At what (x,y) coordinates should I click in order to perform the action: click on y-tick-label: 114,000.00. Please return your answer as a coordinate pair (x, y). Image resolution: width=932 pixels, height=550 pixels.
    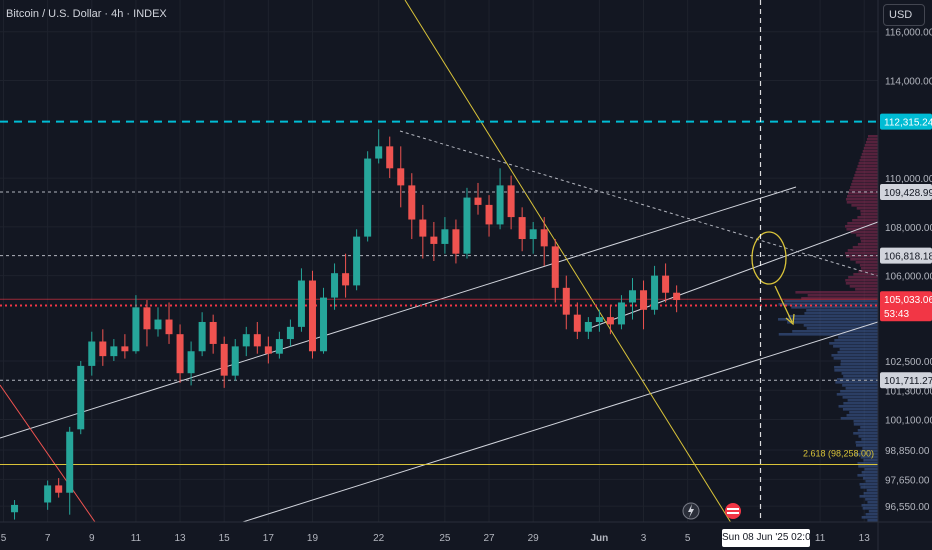
    Looking at the image, I should click on (908, 81).